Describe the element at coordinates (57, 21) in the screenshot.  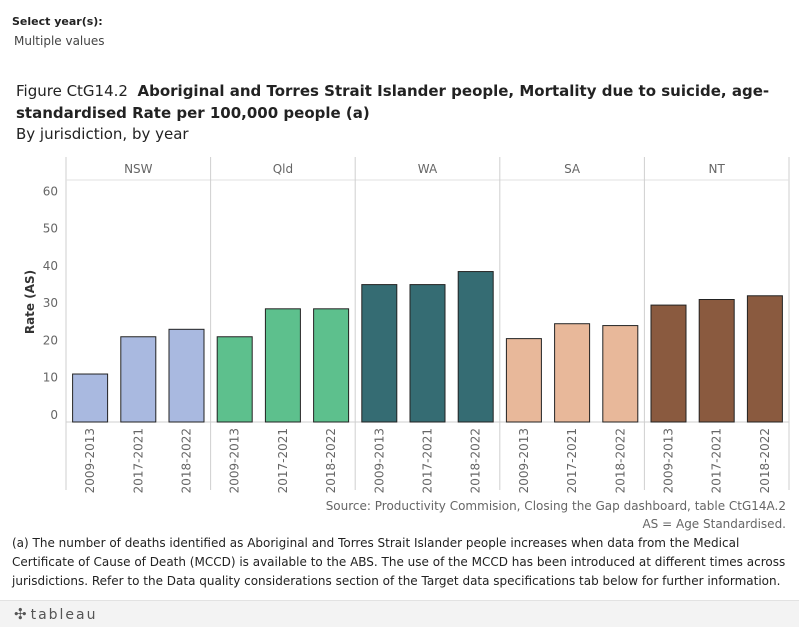
I see `filter-label: Select year(s):` at that location.